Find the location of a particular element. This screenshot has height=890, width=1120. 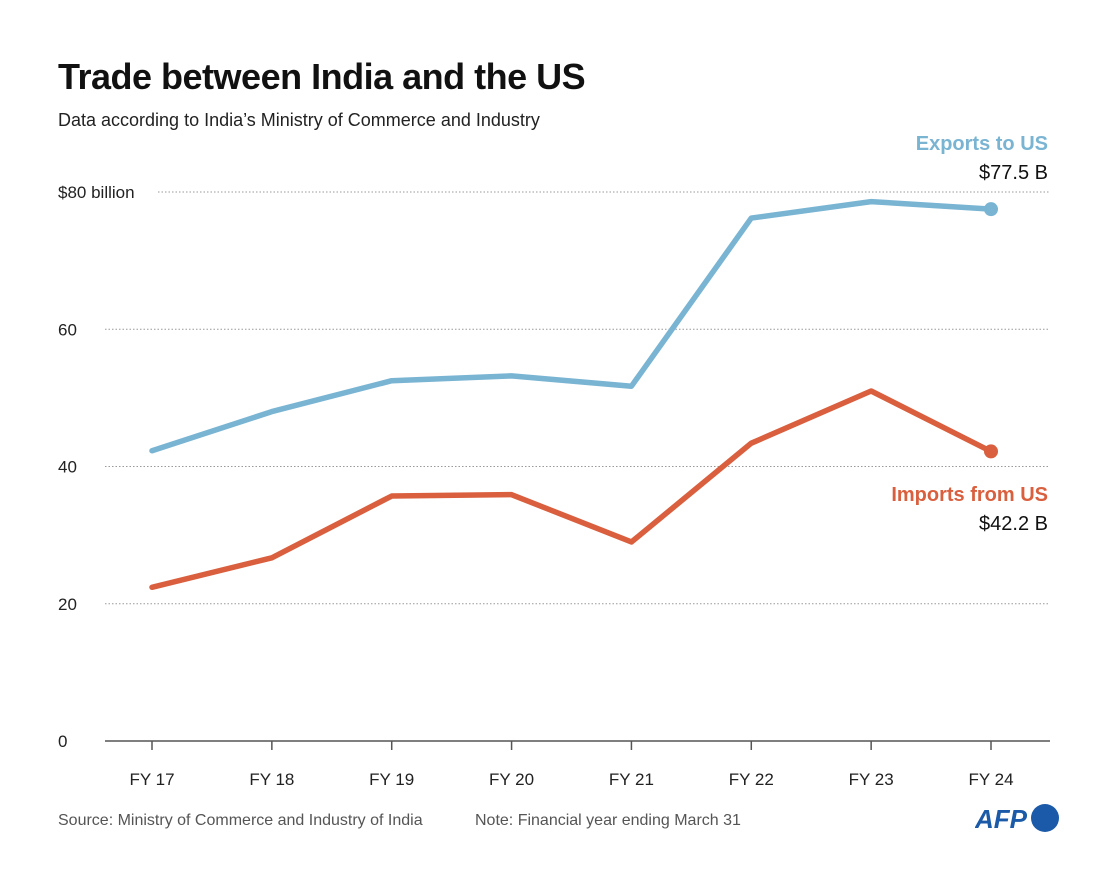

y-tick-label: 0 is located at coordinates (62, 741).